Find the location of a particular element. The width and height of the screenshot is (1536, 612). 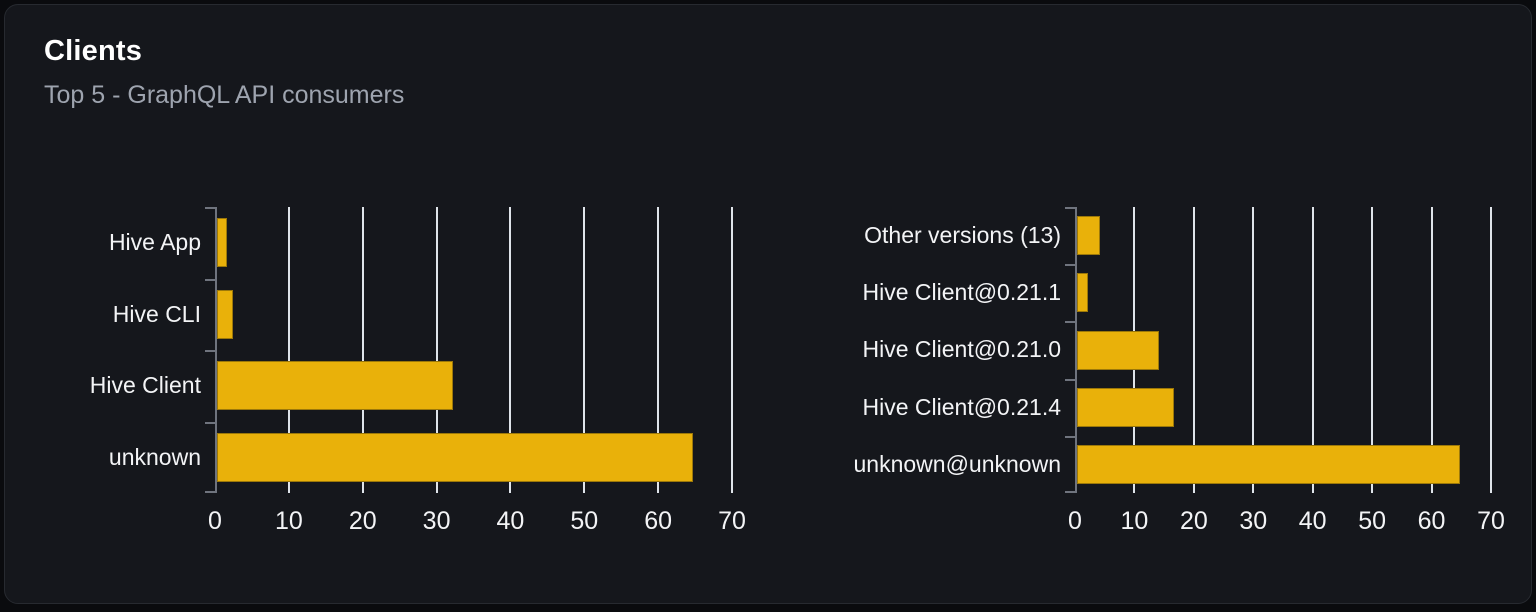

card-header: Clients Top 5 - GraphQL API consumers is located at coordinates (224, 72).